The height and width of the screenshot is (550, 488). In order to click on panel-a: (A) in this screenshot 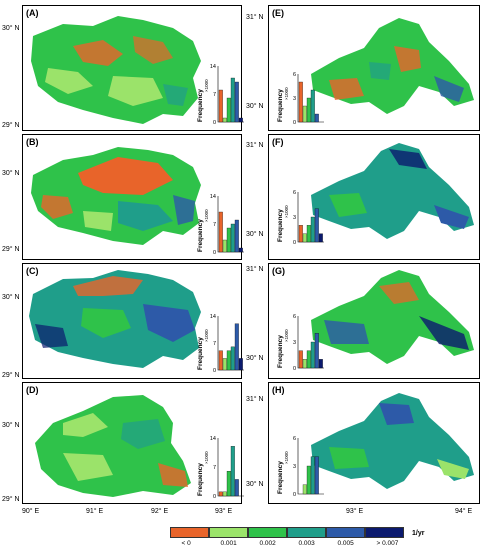, I will do `click(132, 68)`.